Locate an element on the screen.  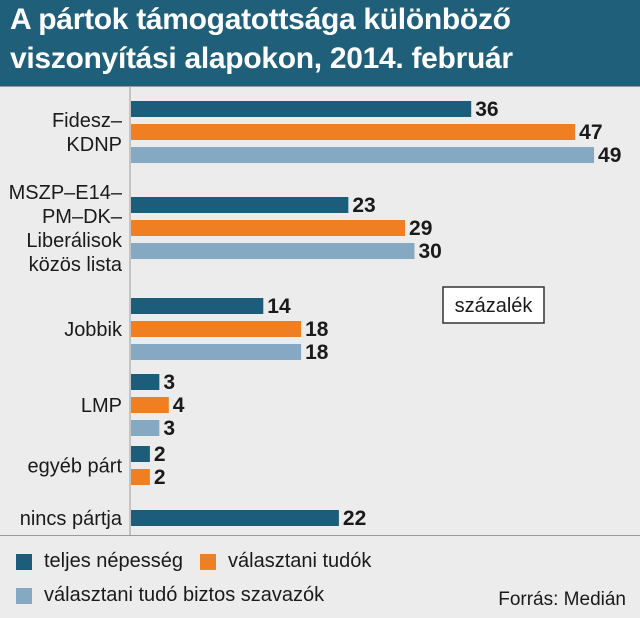
legend-item-biztos: választani tudó biztos szavazók is located at coordinates (170, 595).